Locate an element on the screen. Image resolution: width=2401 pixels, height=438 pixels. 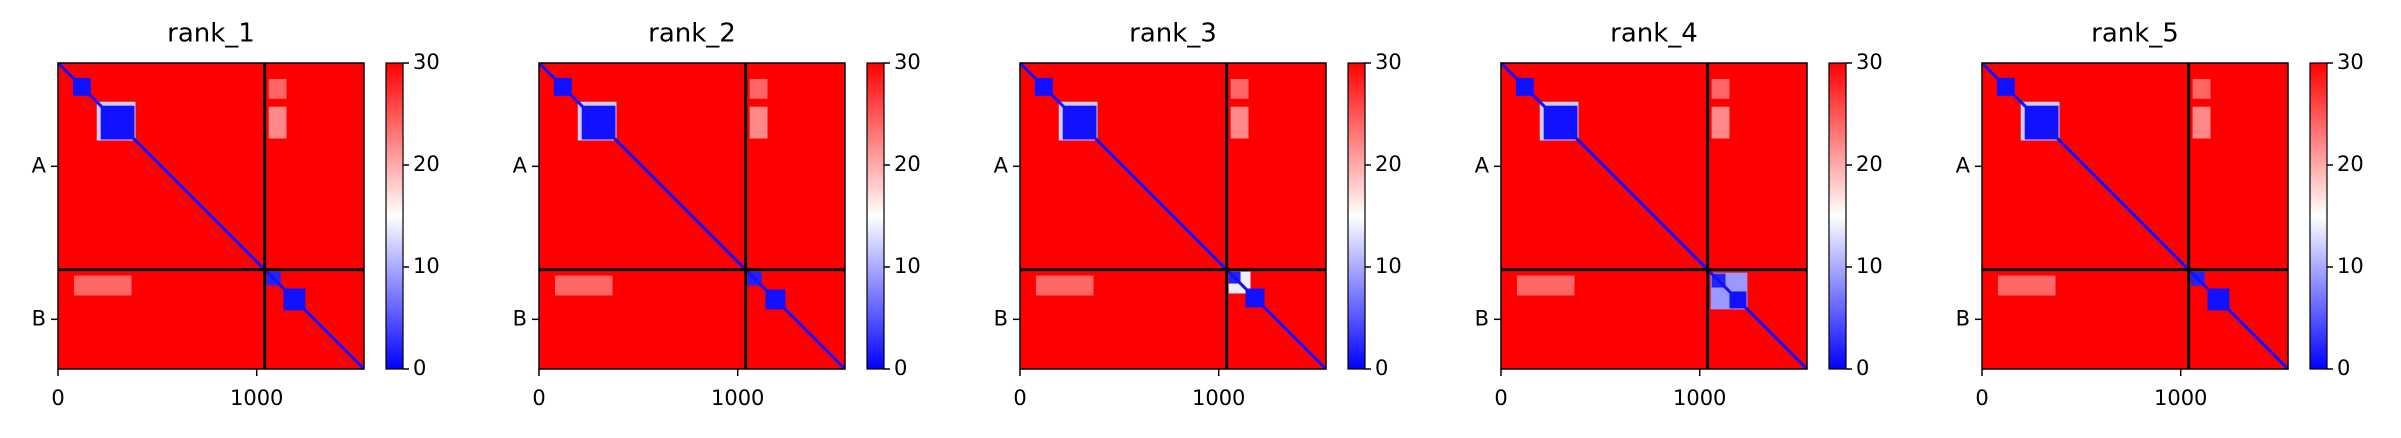
panel-title: rank_4 is located at coordinates (1654, 34).